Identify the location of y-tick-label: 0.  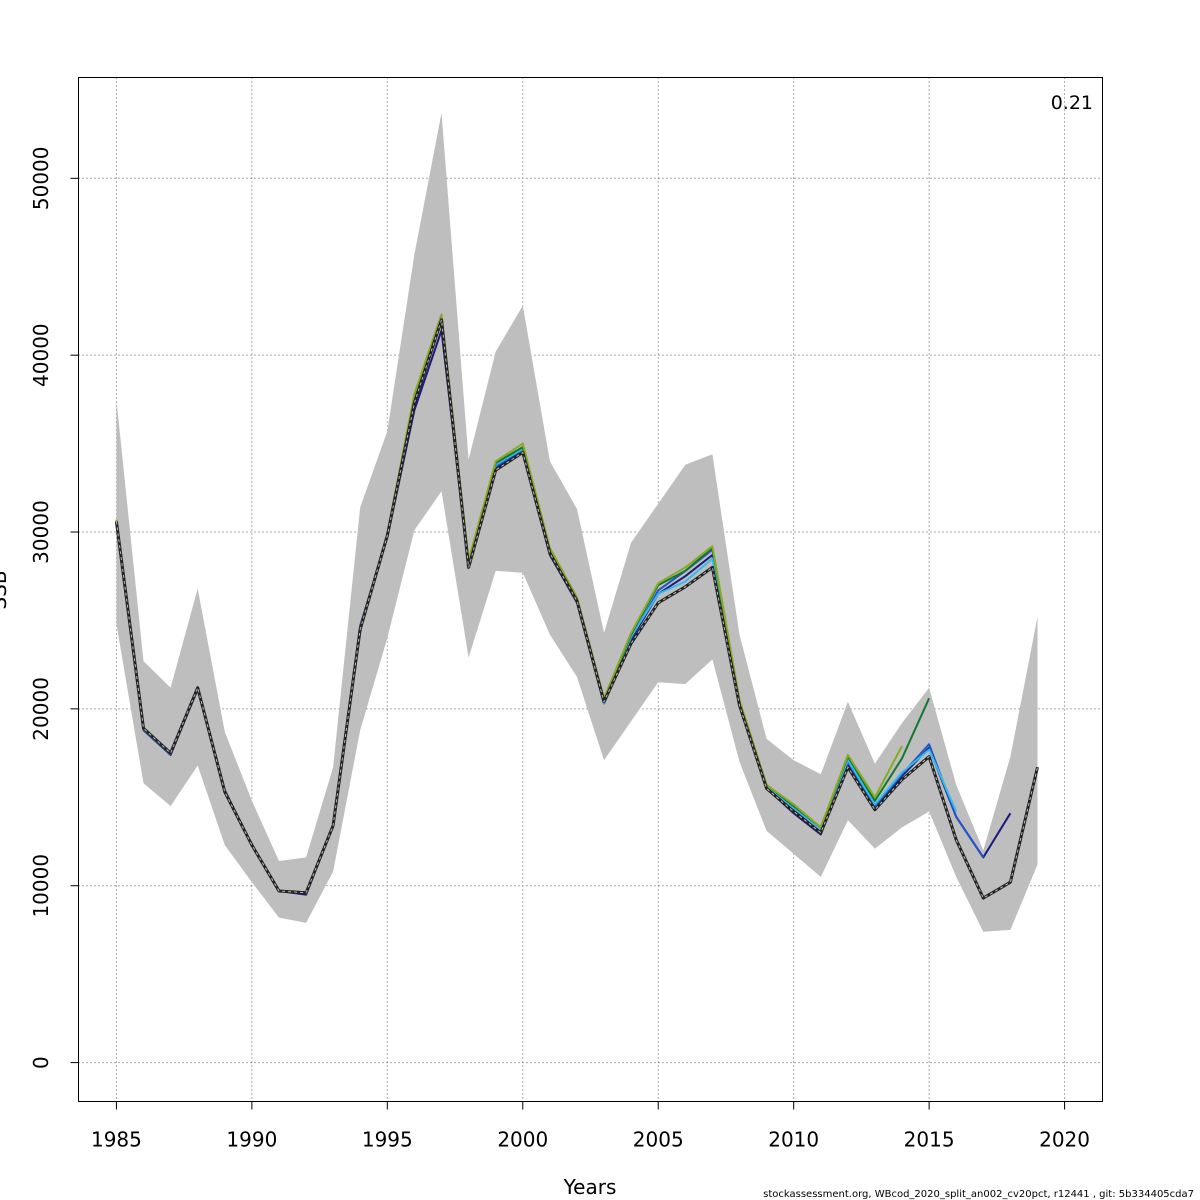
(41, 1062).